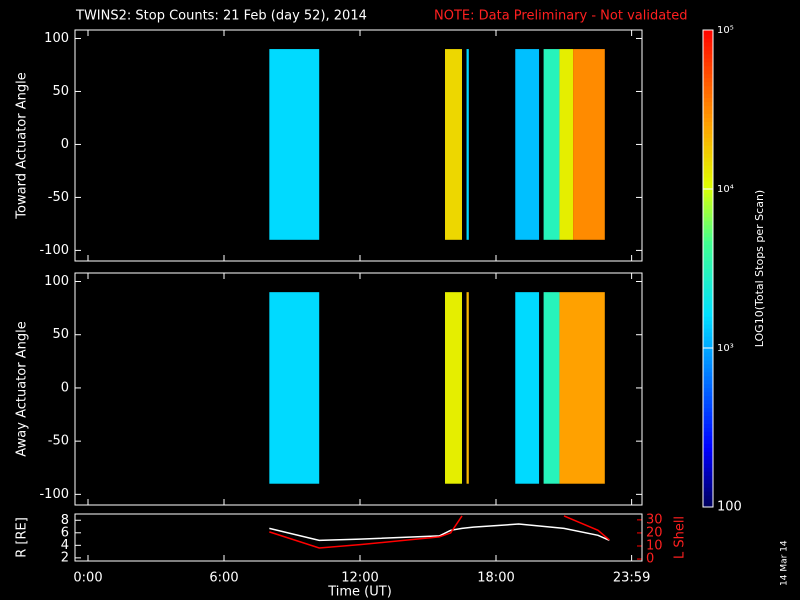  I want to click on y-tick-label: 6, so click(65, 532).